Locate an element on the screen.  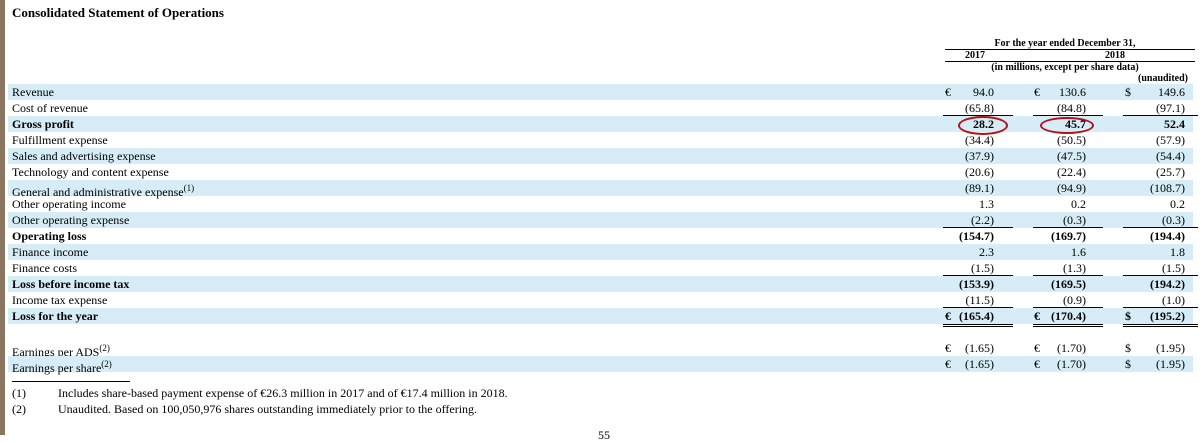
row-label: Technology and content expense is located at coordinates (90, 172).